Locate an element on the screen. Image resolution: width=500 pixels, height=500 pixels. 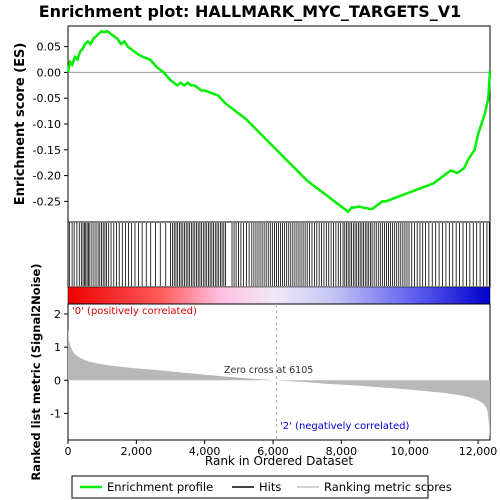
x-tick-label: 0 is located at coordinates (68, 451).